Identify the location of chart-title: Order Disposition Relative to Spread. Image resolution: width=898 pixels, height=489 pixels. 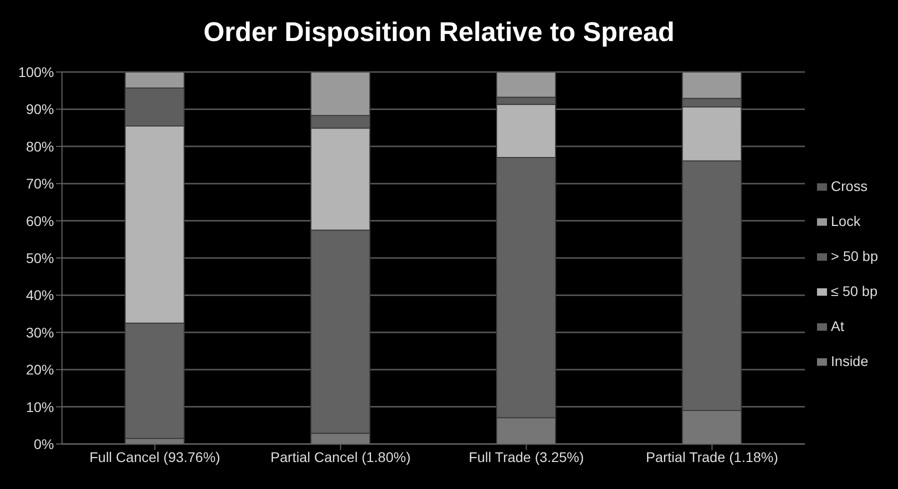
(439, 32).